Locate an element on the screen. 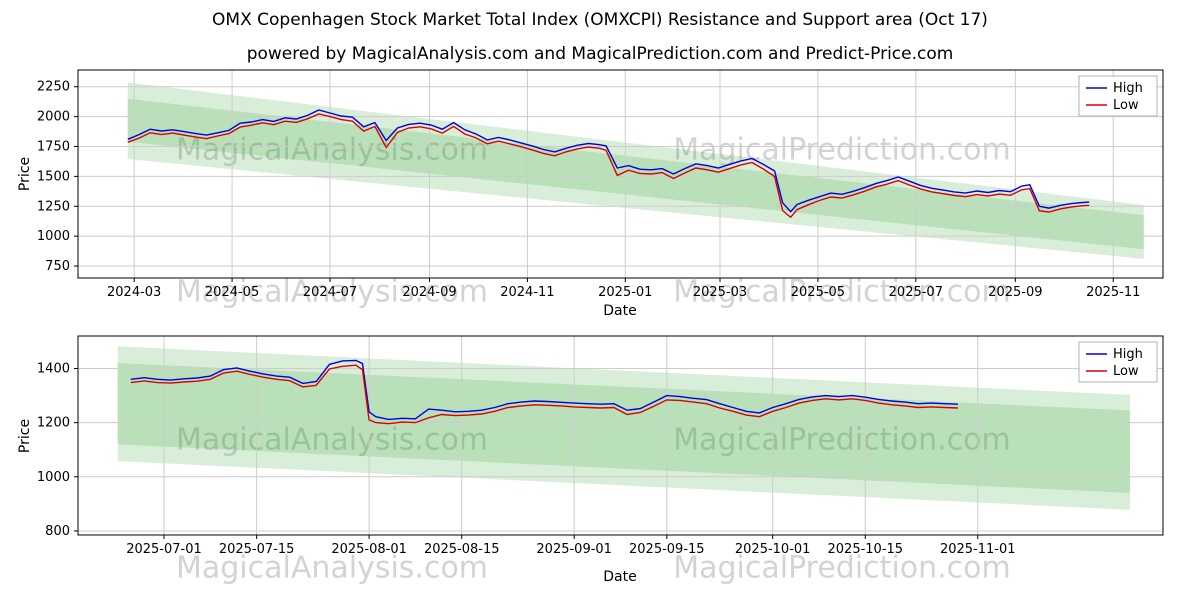 The height and width of the screenshot is (600, 1200). x-tick-label: 2025-10-15 is located at coordinates (866, 549).